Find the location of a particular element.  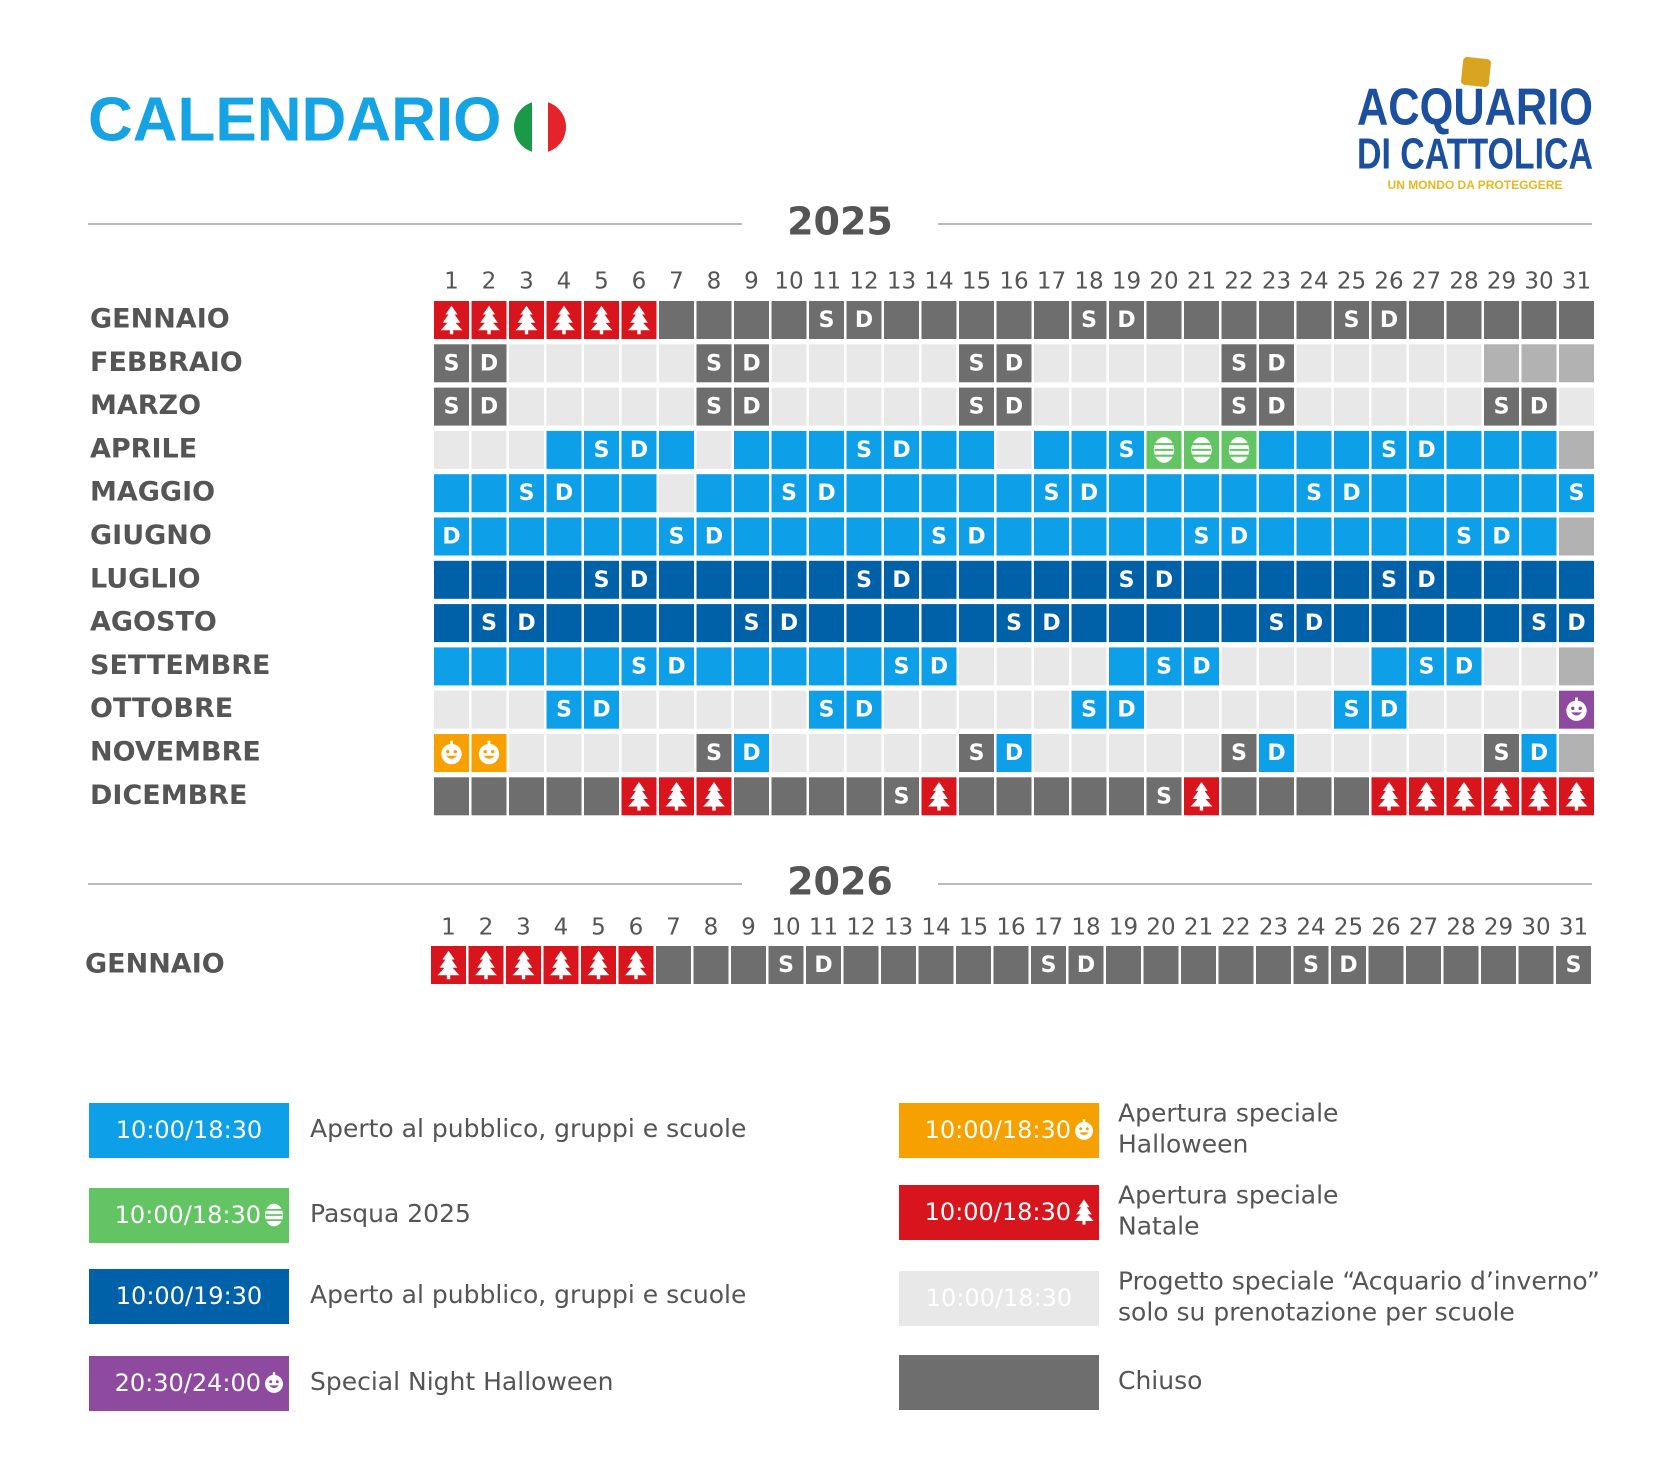

italian-flag is located at coordinates (540, 127).